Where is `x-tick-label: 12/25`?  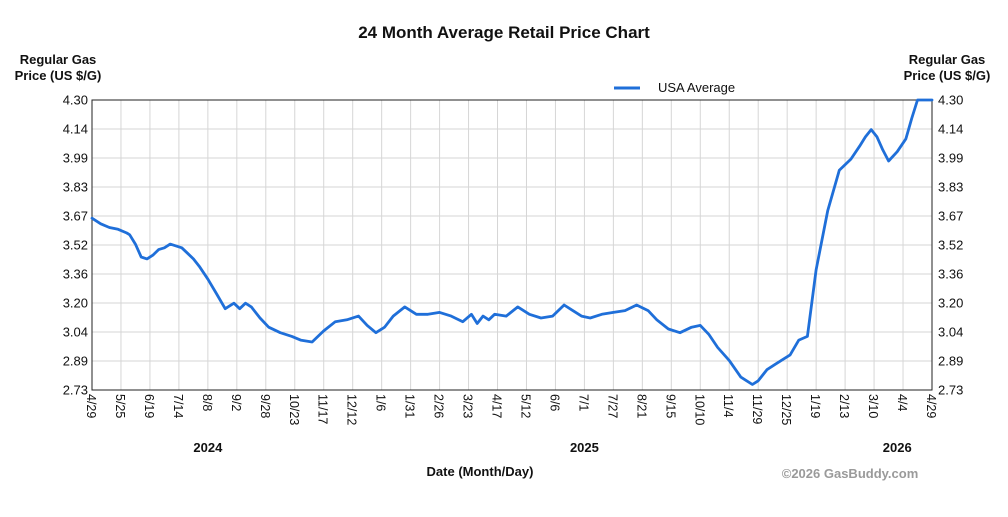
x-tick-label: 12/25 is located at coordinates (786, 409).